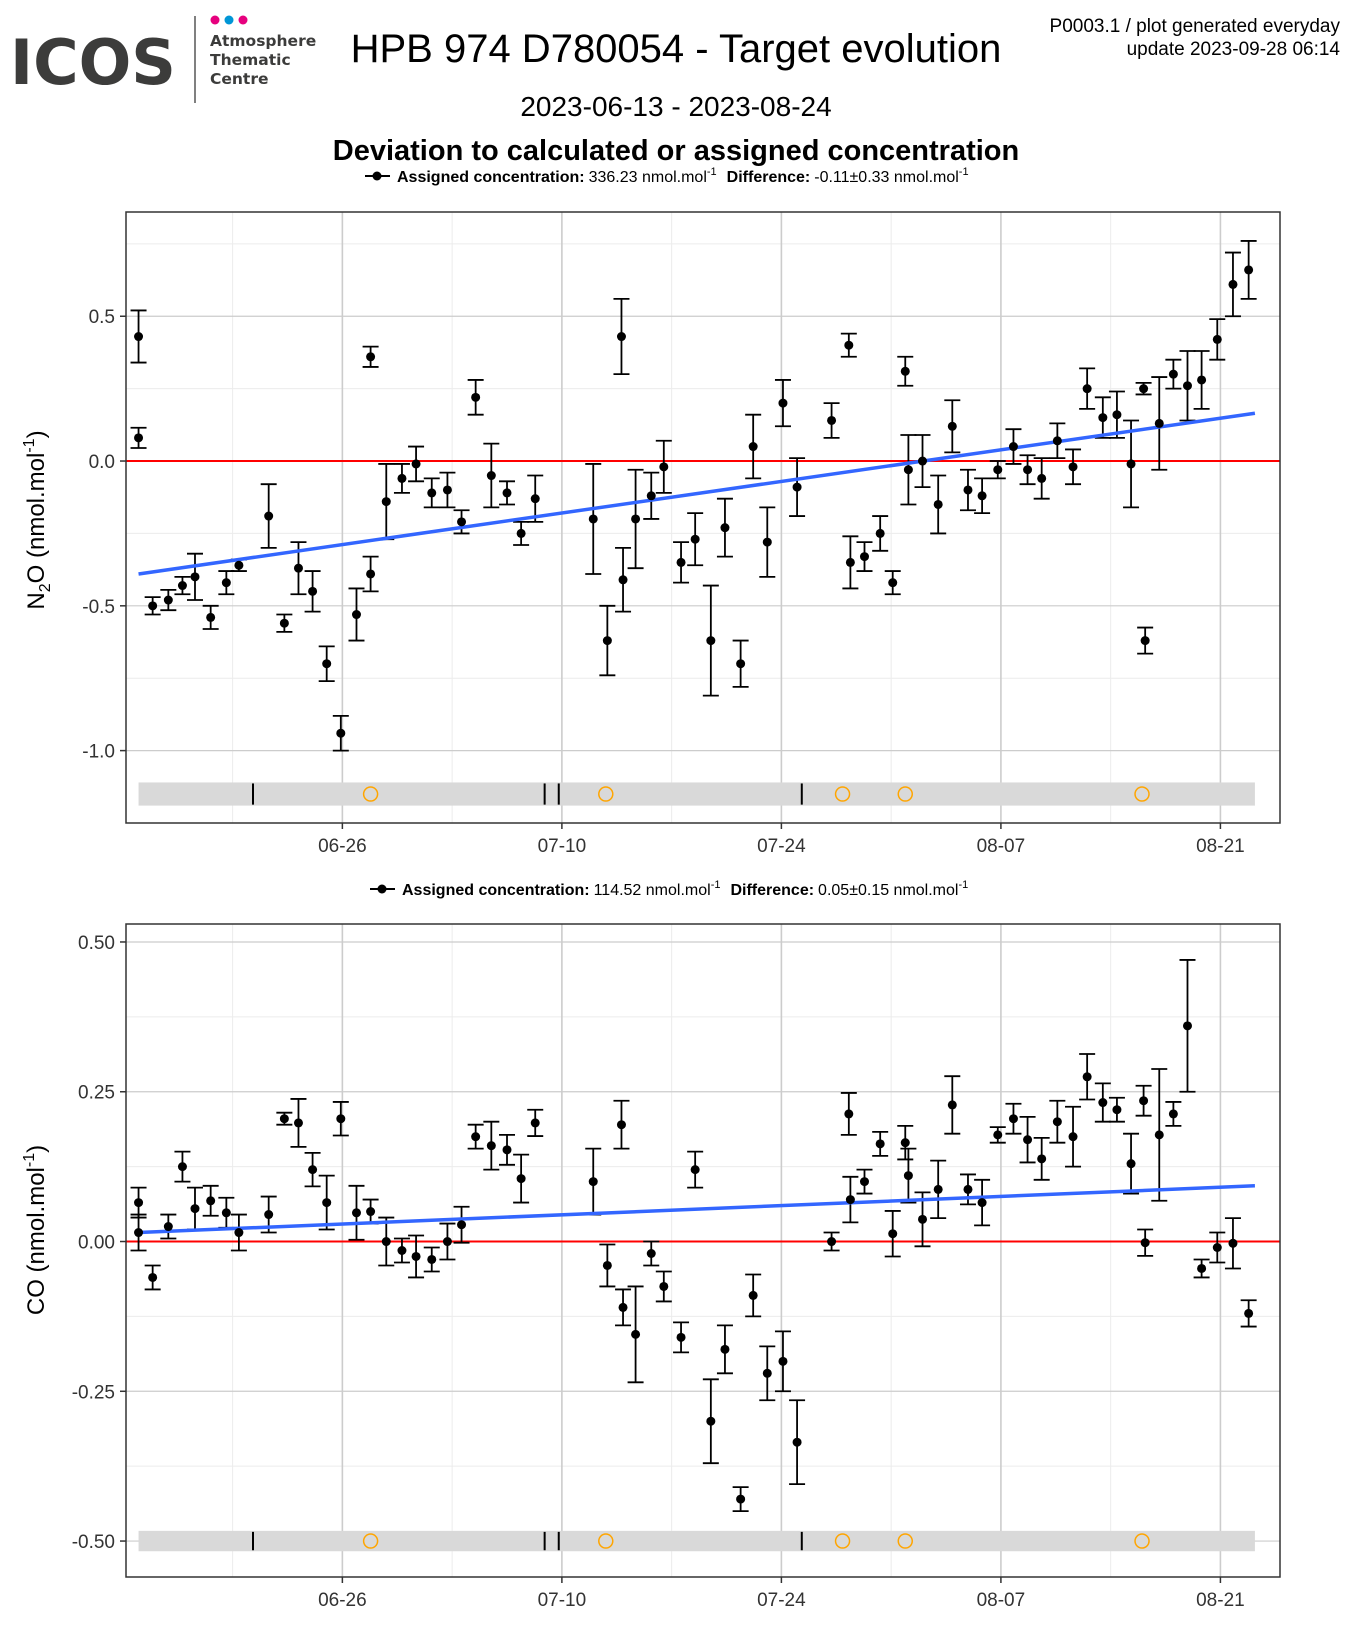  Describe the element at coordinates (772, 890) in the screenshot. I see `legend-co-diff-label: Difference:` at that location.